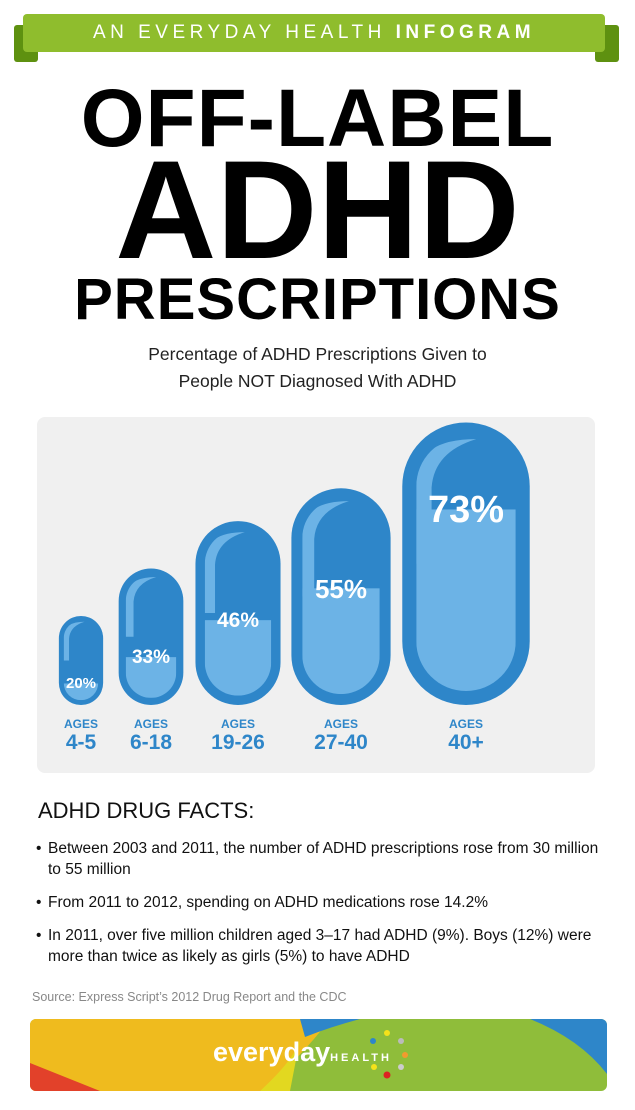 This screenshot has height=1110, width=635. Describe the element at coordinates (317, 381) in the screenshot. I see `subtitle-line-2: People NOT Diagnosed With ADHD` at that location.